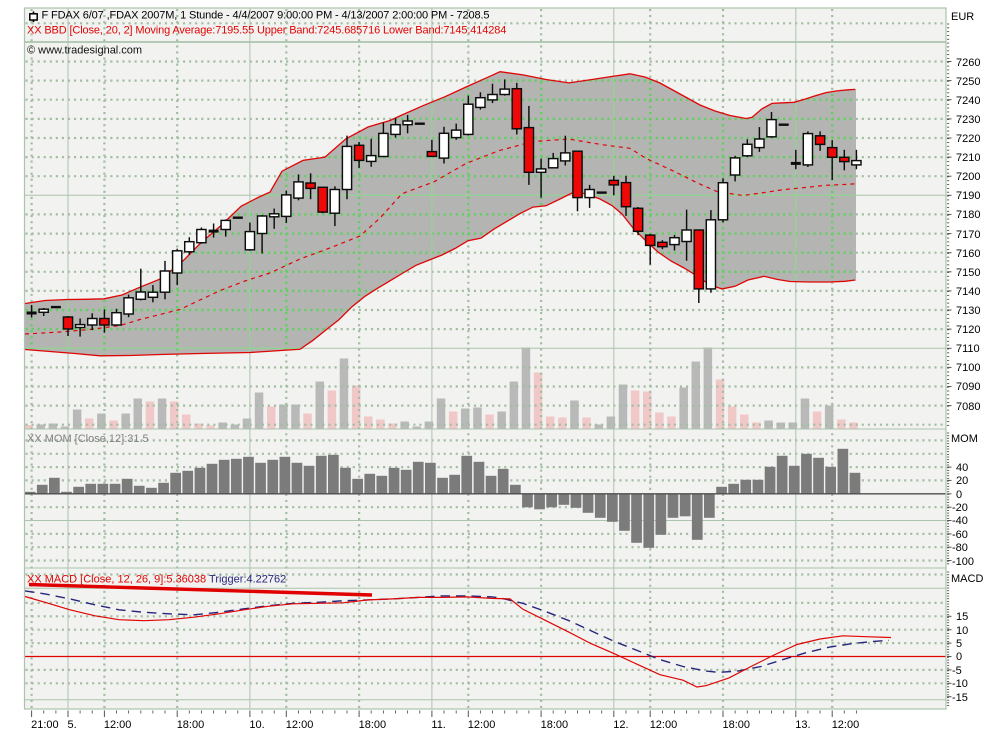 The image size is (1006, 742). Describe the element at coordinates (968, 330) in the screenshot. I see `svg-text: 7120` at that location.